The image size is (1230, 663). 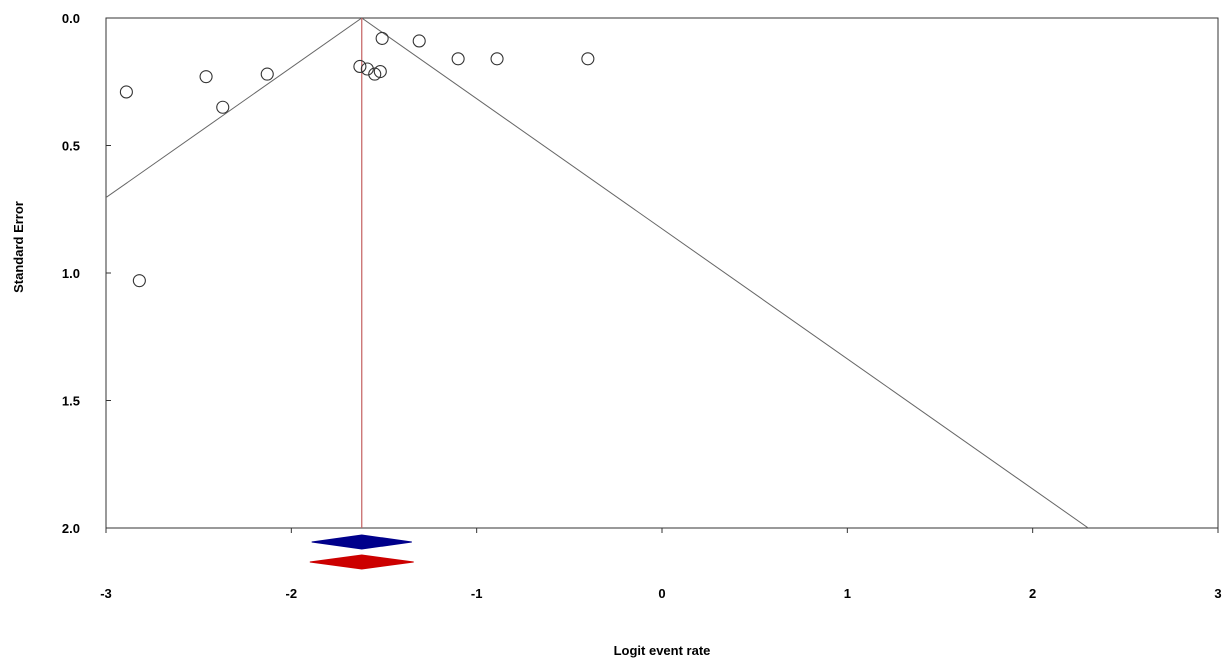 I want to click on x-tick-label: 1, so click(x=847, y=593).